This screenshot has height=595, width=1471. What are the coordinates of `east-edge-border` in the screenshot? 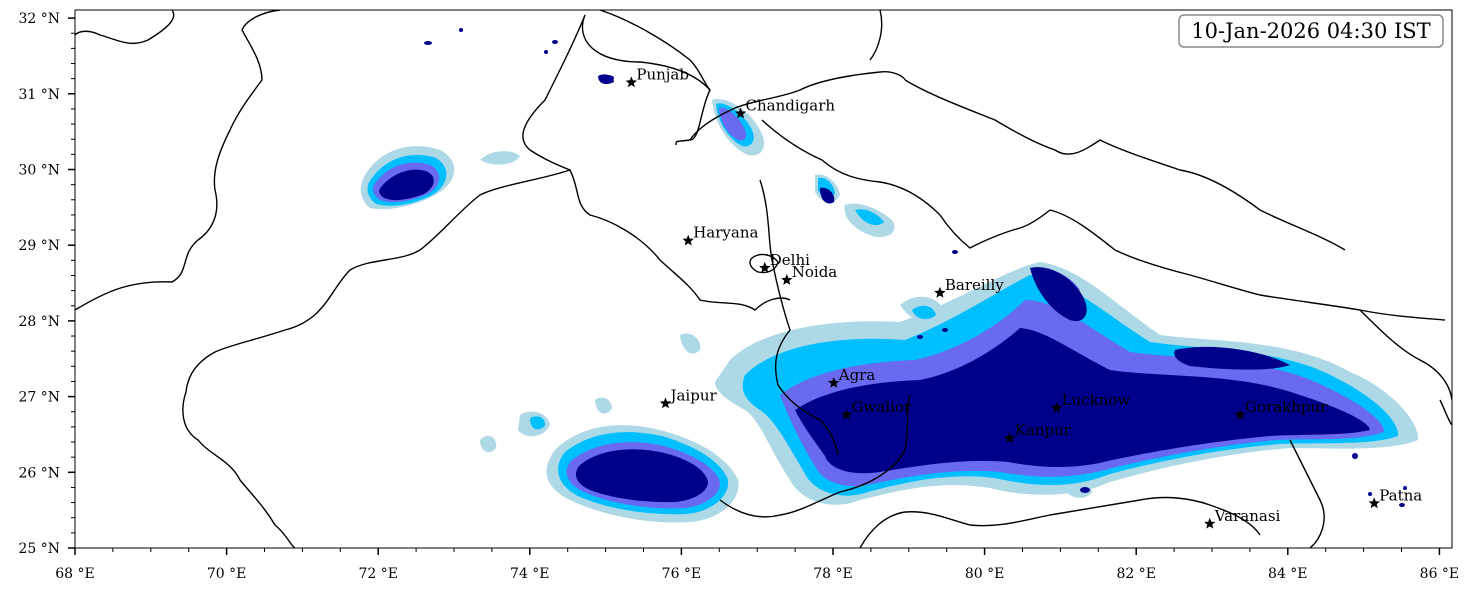 It's located at (1445, 412).